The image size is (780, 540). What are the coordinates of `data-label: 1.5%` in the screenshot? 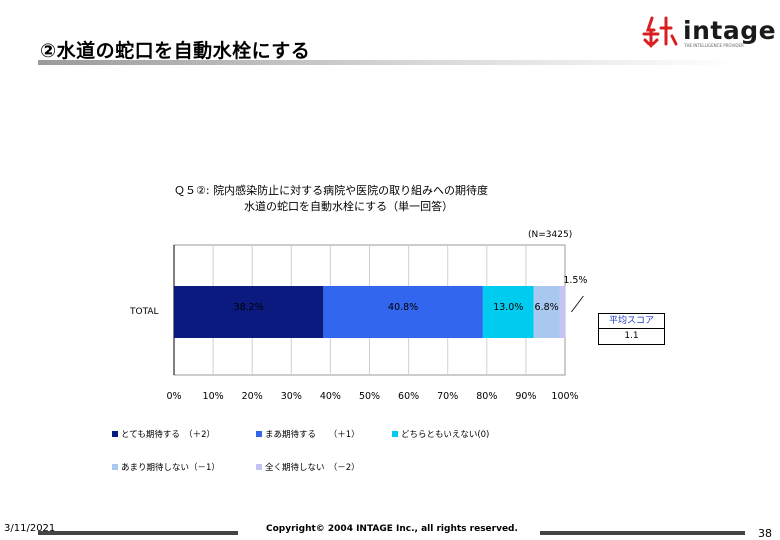 It's located at (575, 280).